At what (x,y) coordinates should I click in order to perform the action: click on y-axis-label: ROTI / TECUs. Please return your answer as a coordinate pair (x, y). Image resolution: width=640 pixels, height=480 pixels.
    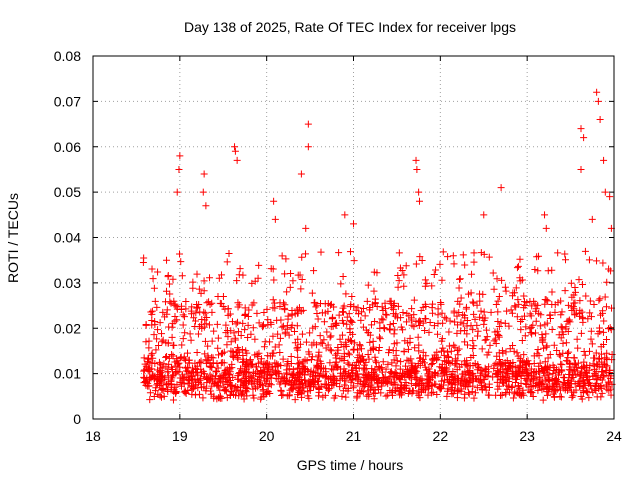
    Looking at the image, I should click on (13, 238).